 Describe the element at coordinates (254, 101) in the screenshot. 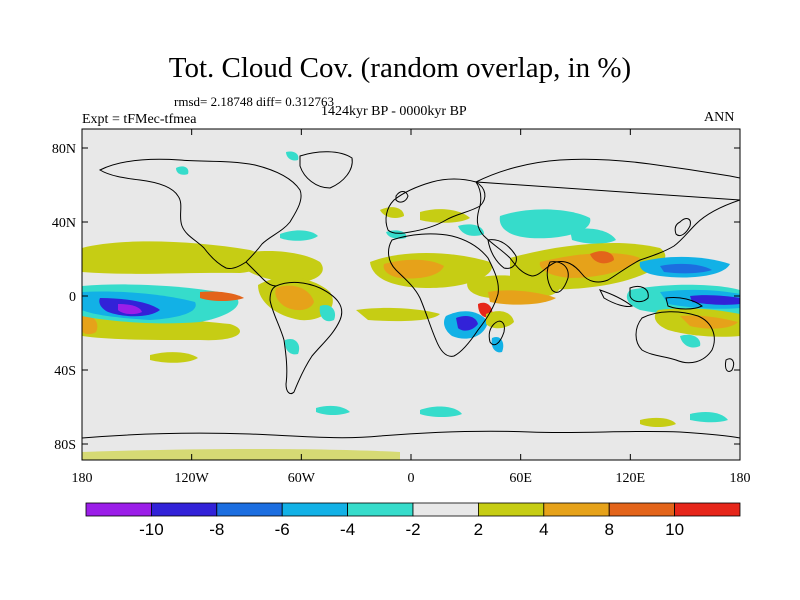

I see `stats-line: rmsd= 2.18748 diff= 0.312763` at that location.